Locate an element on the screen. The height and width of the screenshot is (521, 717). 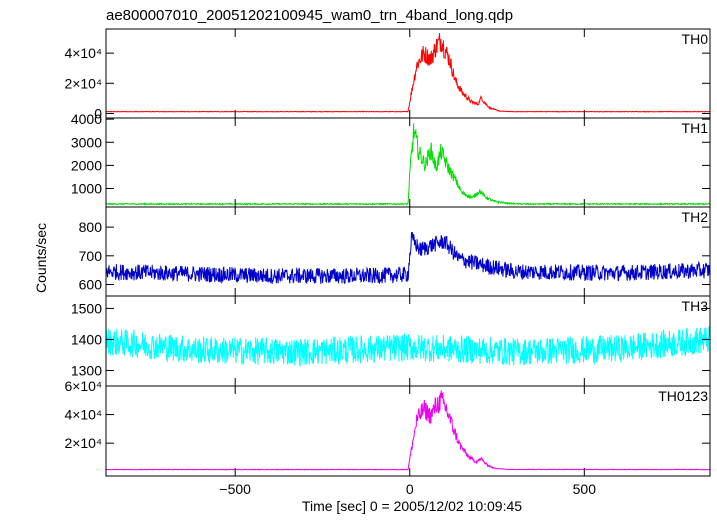
panel-label-th2: TH2 is located at coordinates (695, 217).